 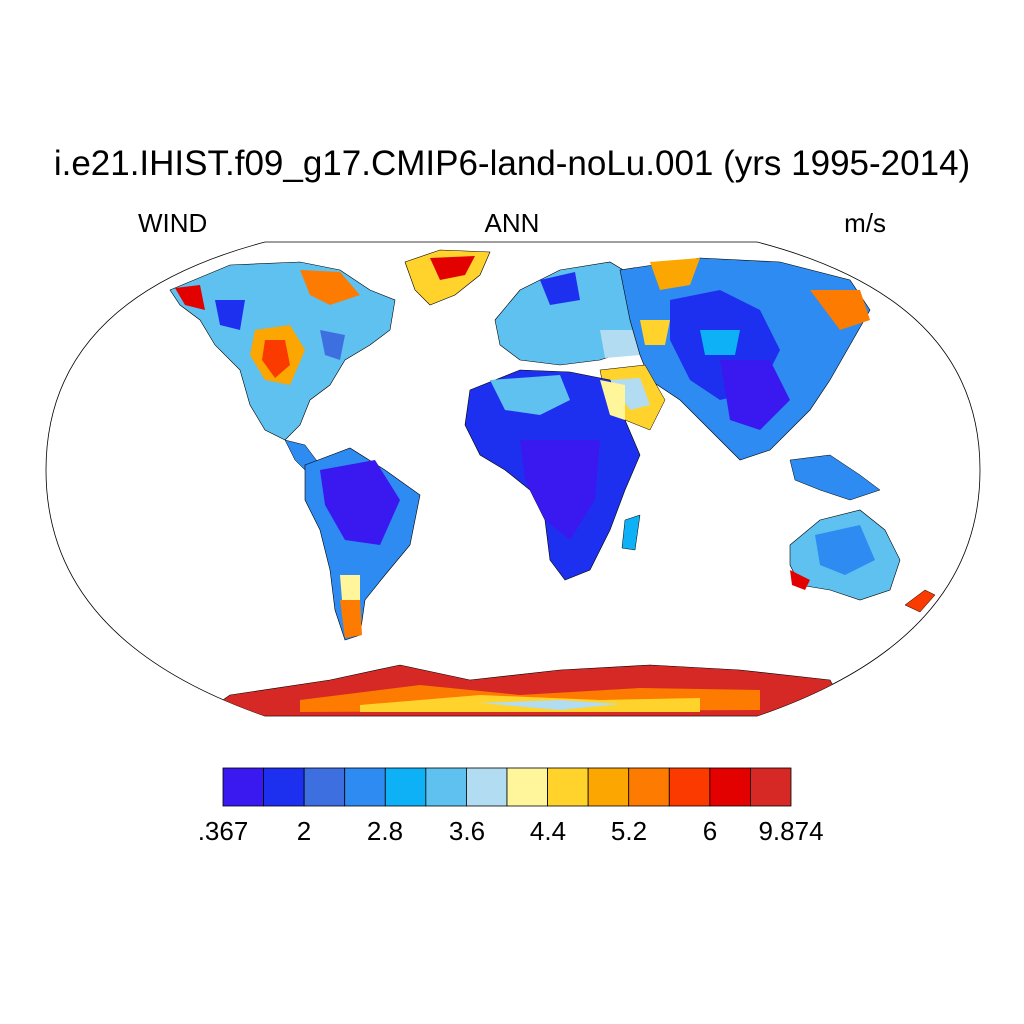 I want to click on colorbar, so click(x=507, y=787).